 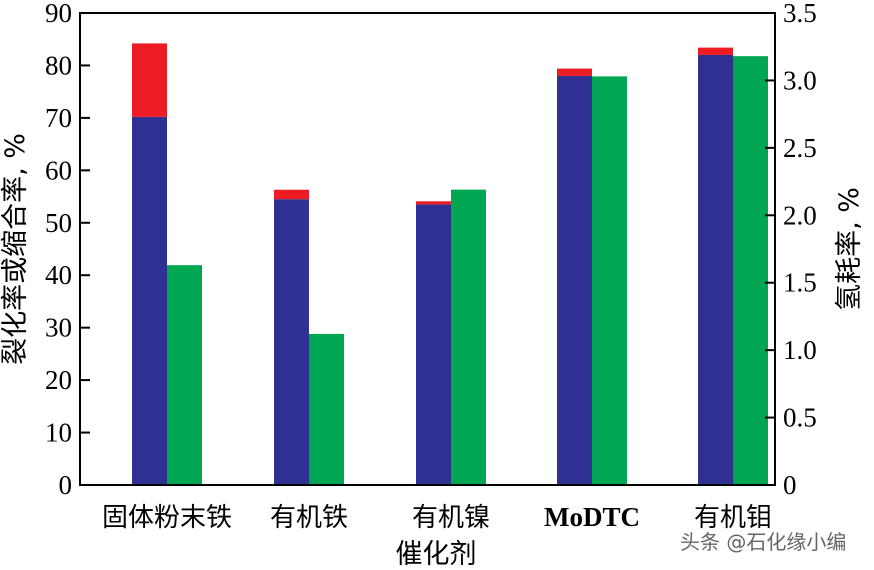 I want to click on right-tick-label-3: 1.5, so click(x=800, y=283).